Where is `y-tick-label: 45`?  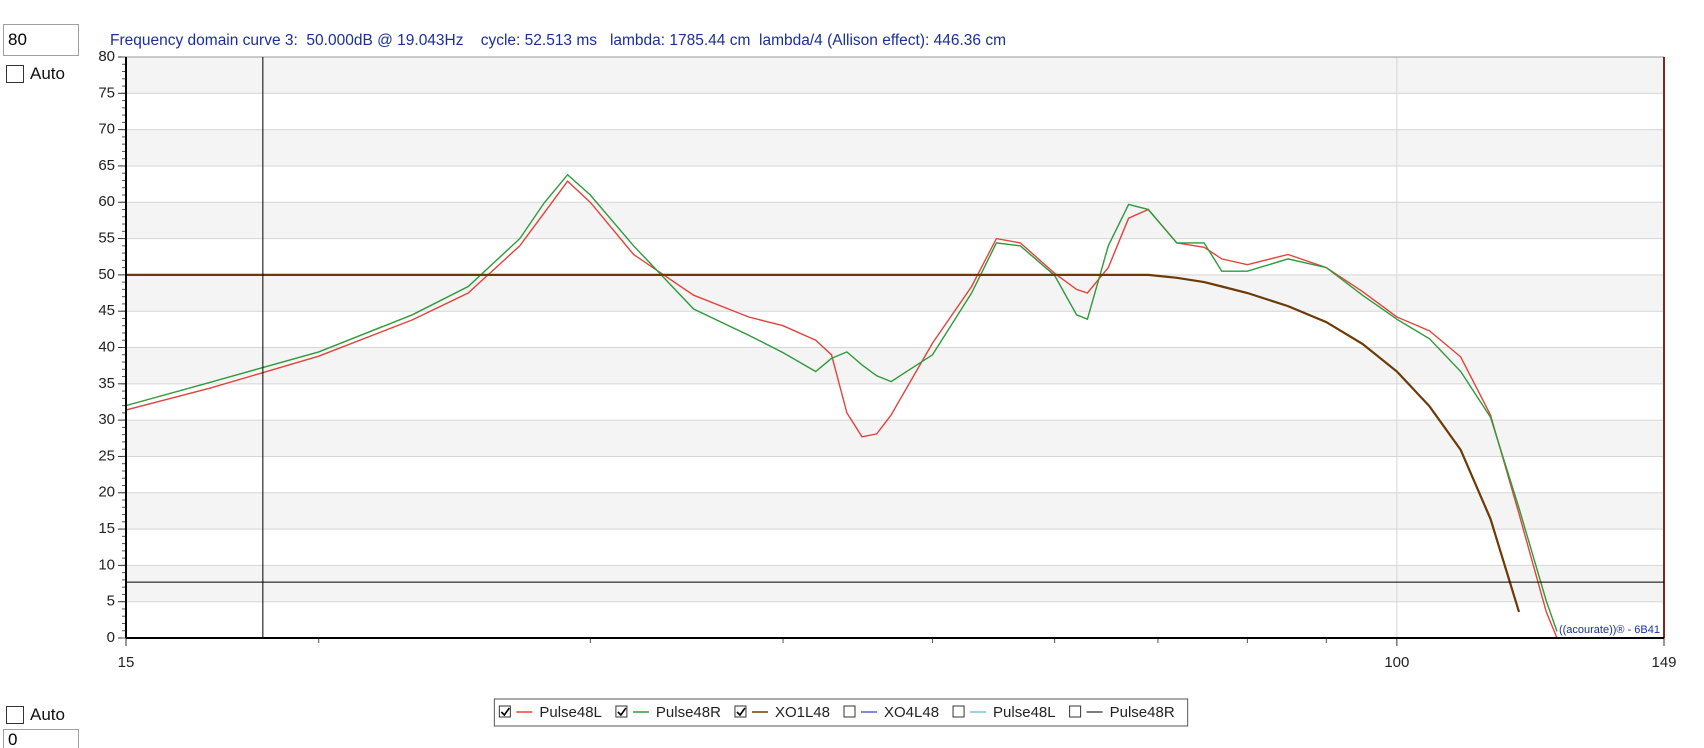 y-tick-label: 45 is located at coordinates (106, 310).